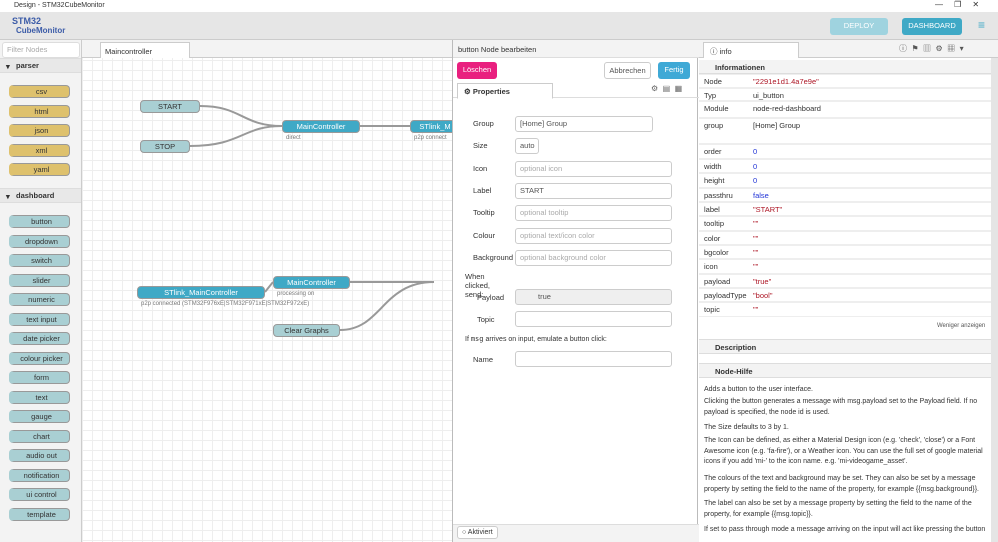 The width and height of the screenshot is (998, 542). I want to click on field-input: optional icon, so click(593, 168).